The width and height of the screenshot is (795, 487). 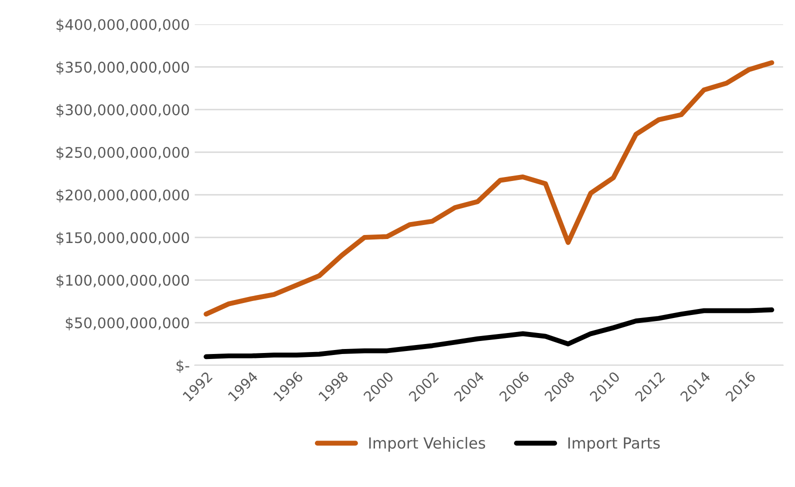 I want to click on y-tick-label: $100,000,000,000, so click(x=122, y=281).